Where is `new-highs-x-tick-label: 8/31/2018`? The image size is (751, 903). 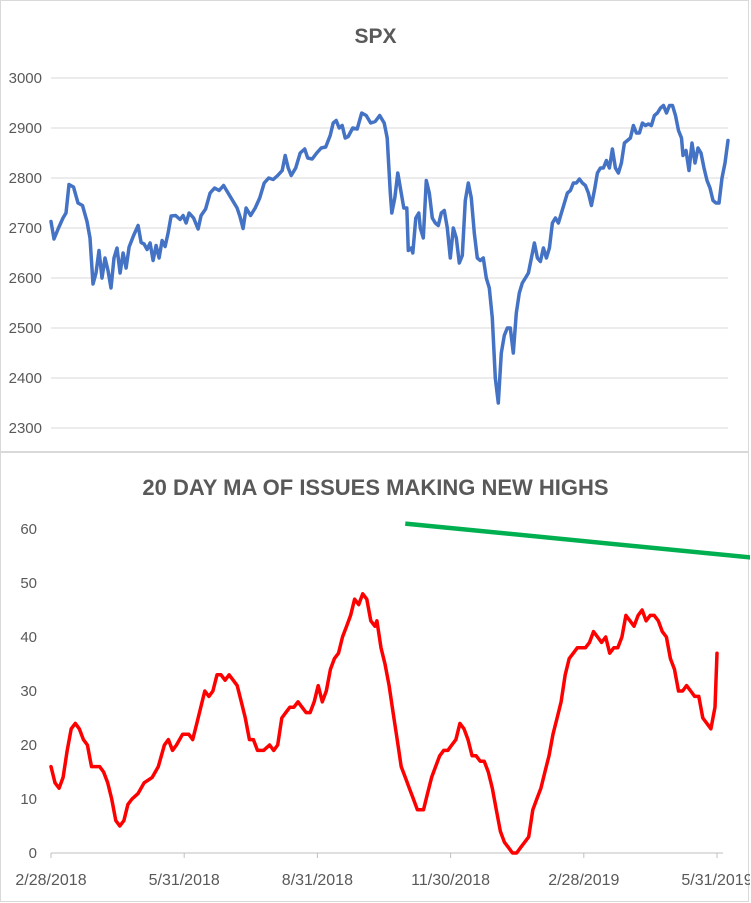 new-highs-x-tick-label: 8/31/2018 is located at coordinates (317, 880).